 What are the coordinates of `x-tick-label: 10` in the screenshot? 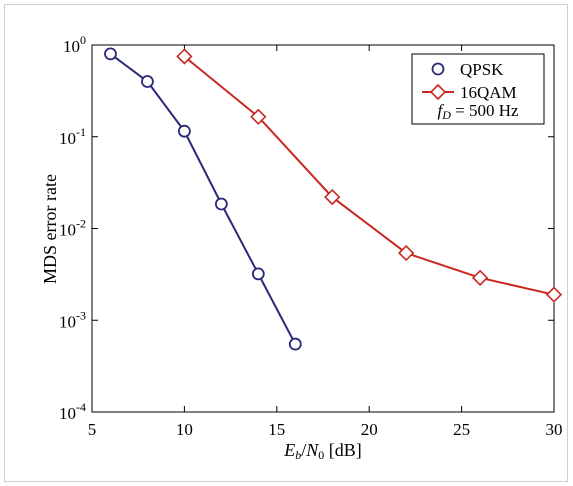 It's located at (184, 429).